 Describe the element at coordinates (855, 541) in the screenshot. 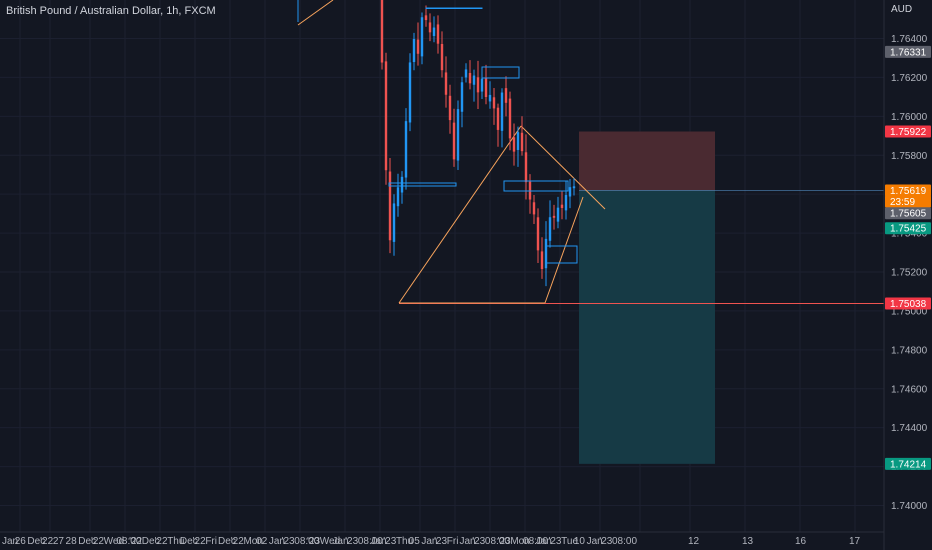

I see `time-tick-label: 17` at that location.